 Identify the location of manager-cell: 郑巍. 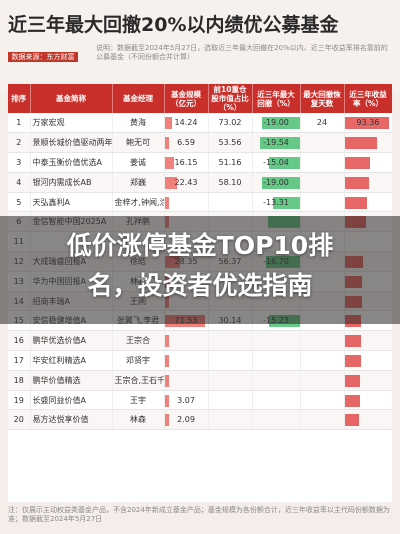
(138, 182).